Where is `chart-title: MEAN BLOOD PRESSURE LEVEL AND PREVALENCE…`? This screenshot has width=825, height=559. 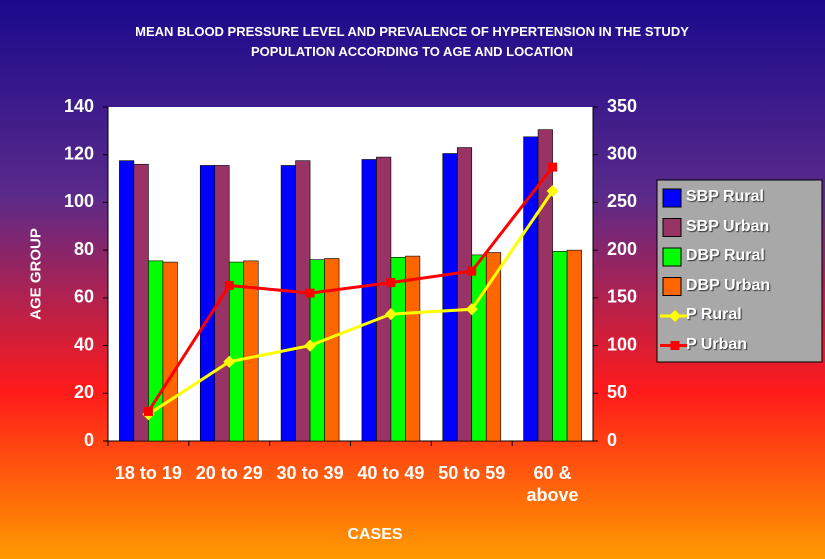
chart-title: MEAN BLOOD PRESSURE LEVEL AND PREVALENCE… is located at coordinates (412, 41).